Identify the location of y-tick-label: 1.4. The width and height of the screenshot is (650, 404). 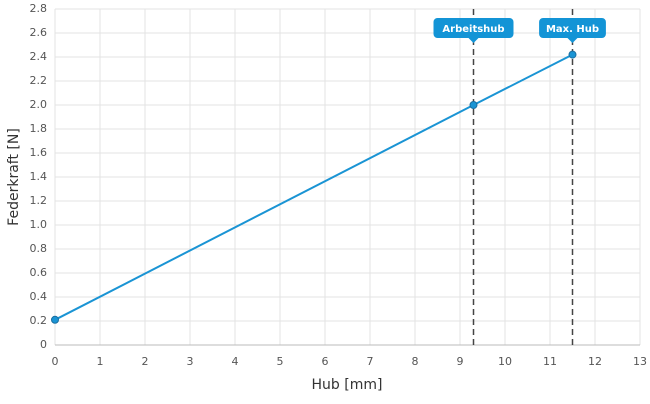
(39, 176).